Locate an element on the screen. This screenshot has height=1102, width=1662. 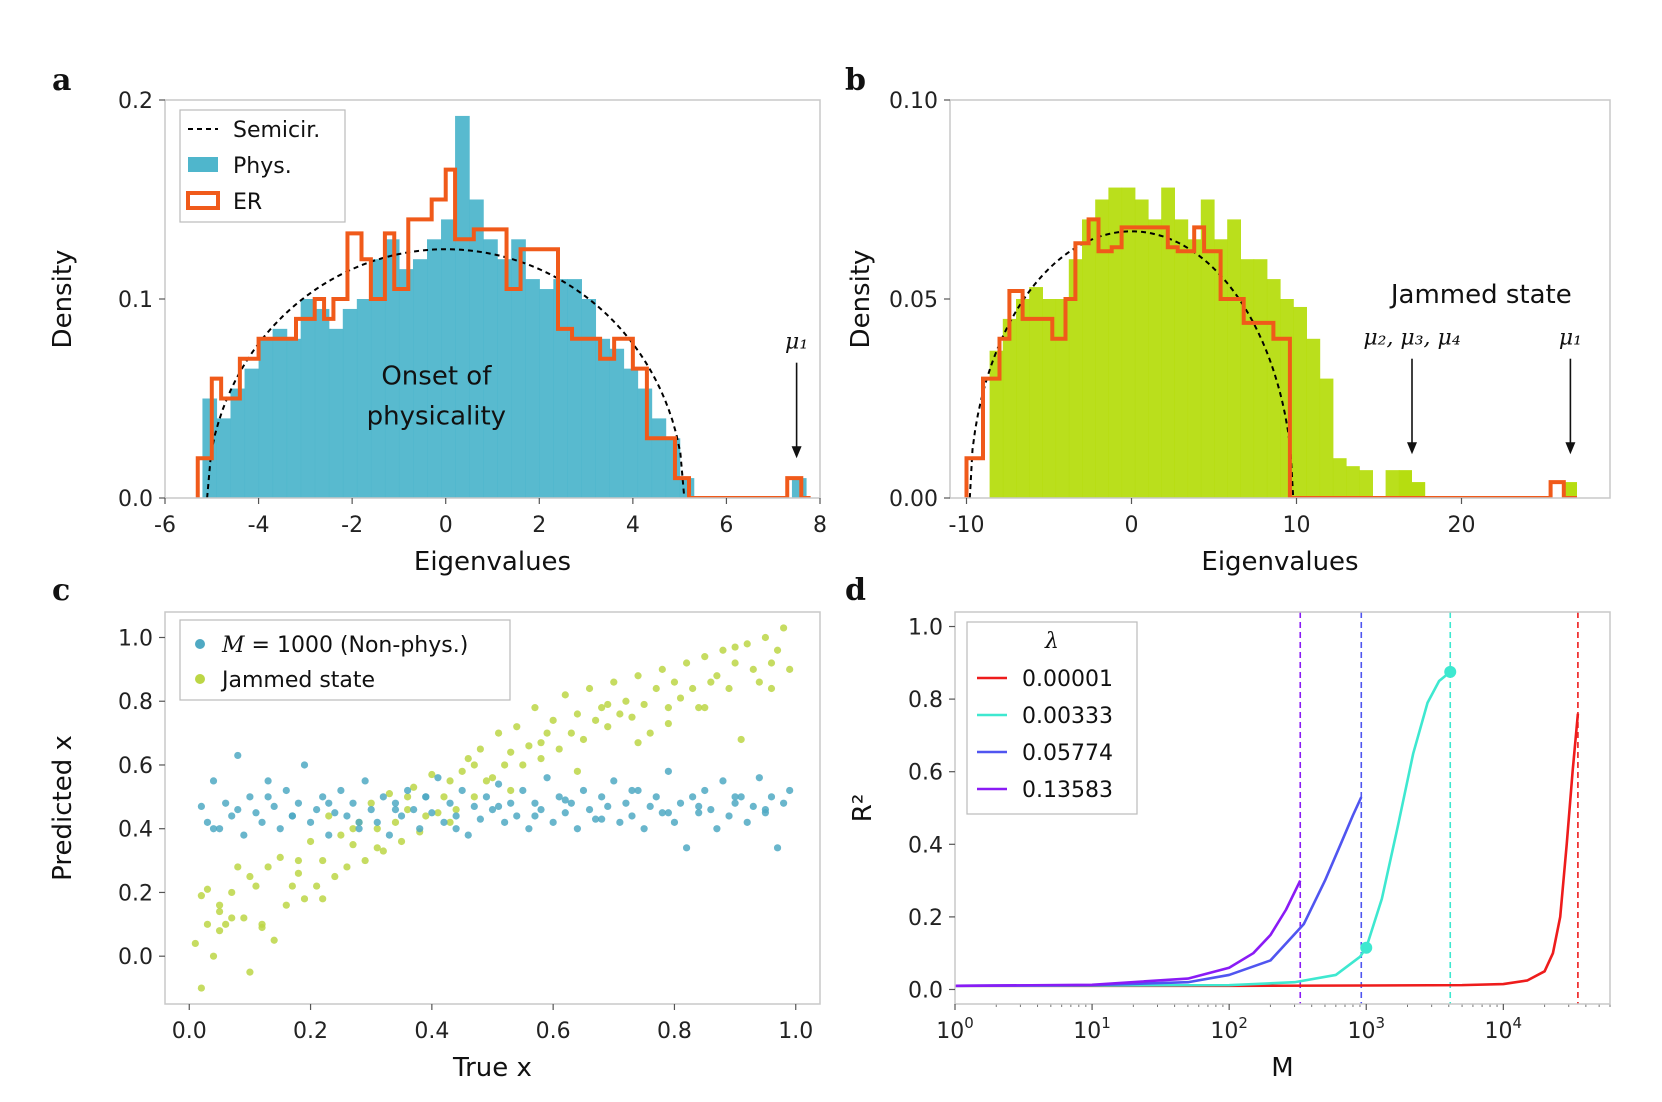
x-tick-label: 10⁰ is located at coordinates (955, 1029).